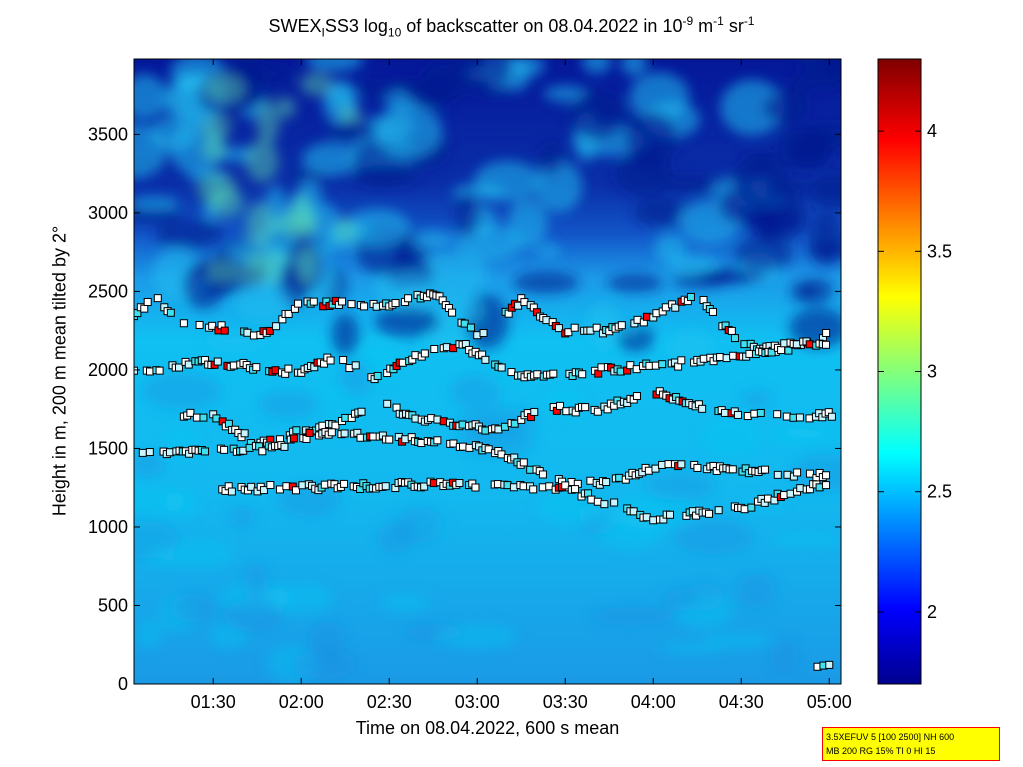 This screenshot has width=1023, height=767. What do you see at coordinates (108, 134) in the screenshot?
I see `y-tick-label: 3500` at bounding box center [108, 134].